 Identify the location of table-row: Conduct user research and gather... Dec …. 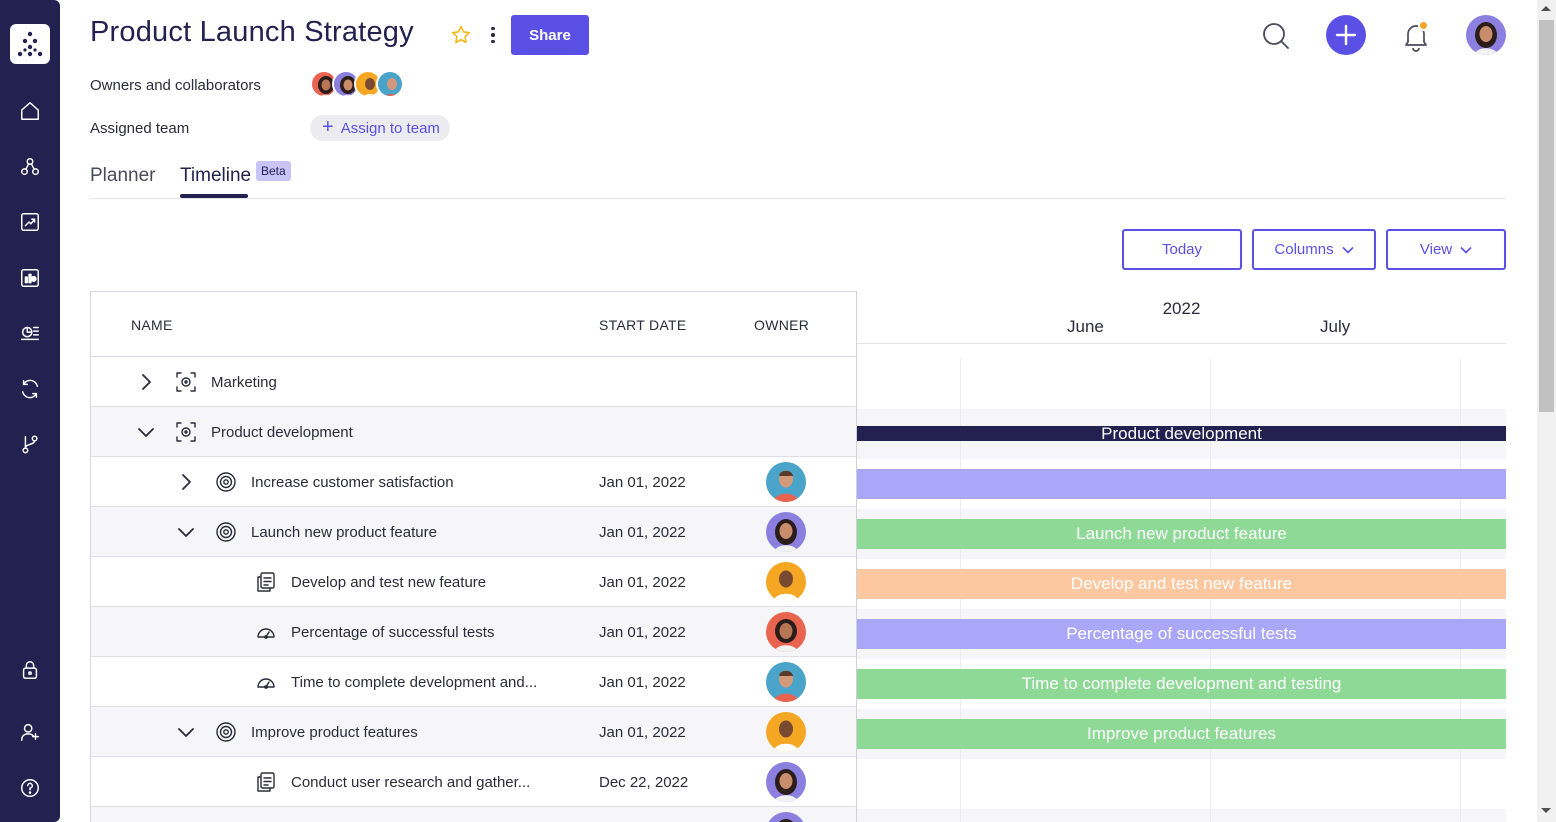
(473, 782).